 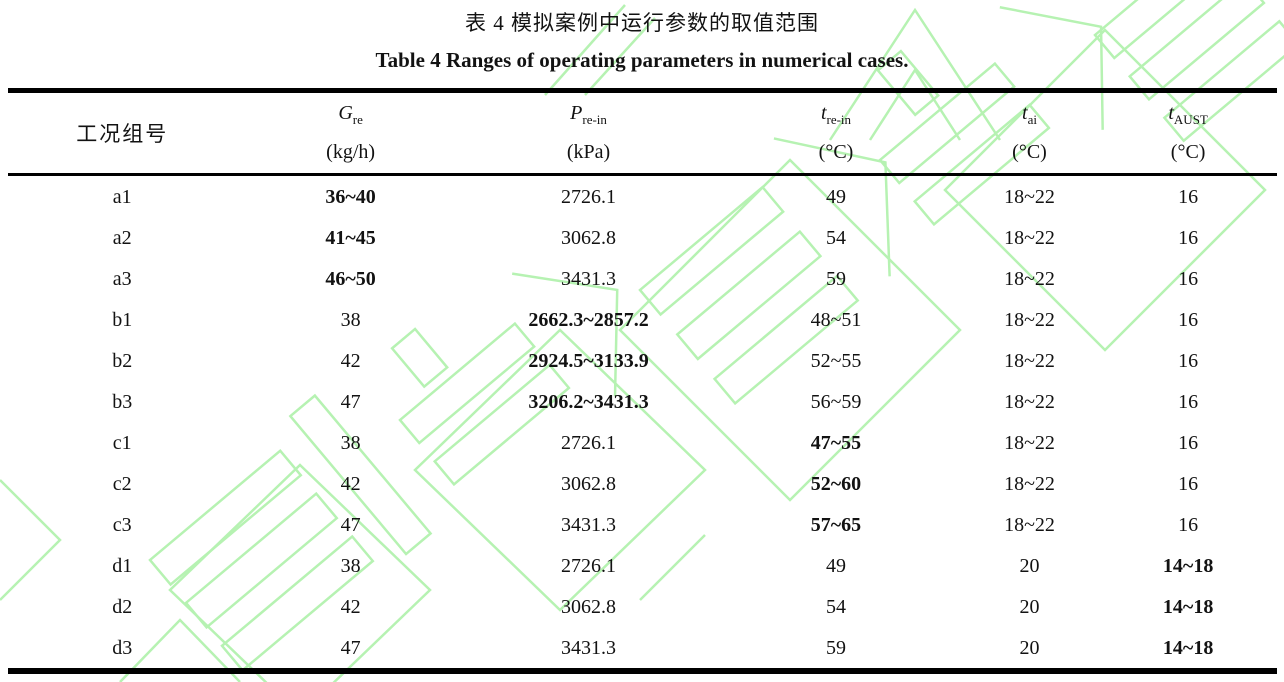 I want to click on table-cell: a2, so click(x=122, y=237).